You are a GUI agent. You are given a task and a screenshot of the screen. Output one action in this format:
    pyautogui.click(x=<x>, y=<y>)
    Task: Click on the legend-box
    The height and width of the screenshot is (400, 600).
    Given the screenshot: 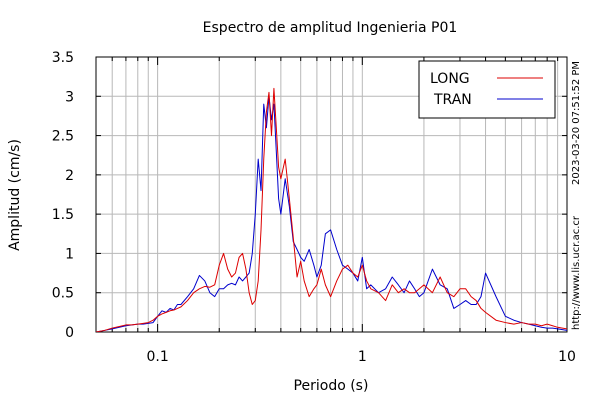 What is the action you would take?
    pyautogui.click(x=487, y=89)
    